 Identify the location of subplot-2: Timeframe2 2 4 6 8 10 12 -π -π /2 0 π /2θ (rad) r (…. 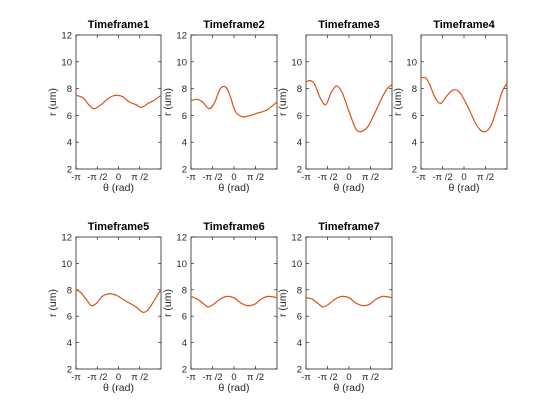
(220, 106).